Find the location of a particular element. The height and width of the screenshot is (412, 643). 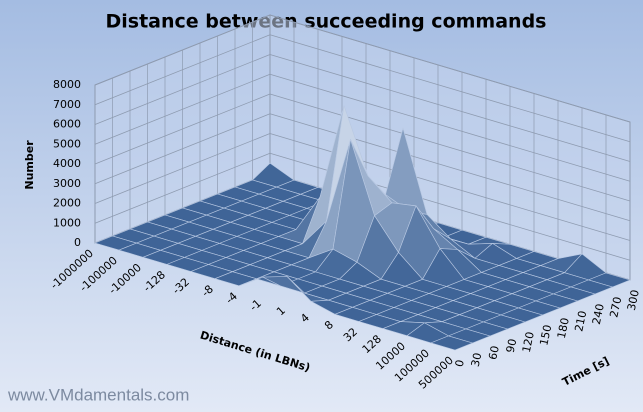

y-tick-label: 6000 is located at coordinates (67, 124).